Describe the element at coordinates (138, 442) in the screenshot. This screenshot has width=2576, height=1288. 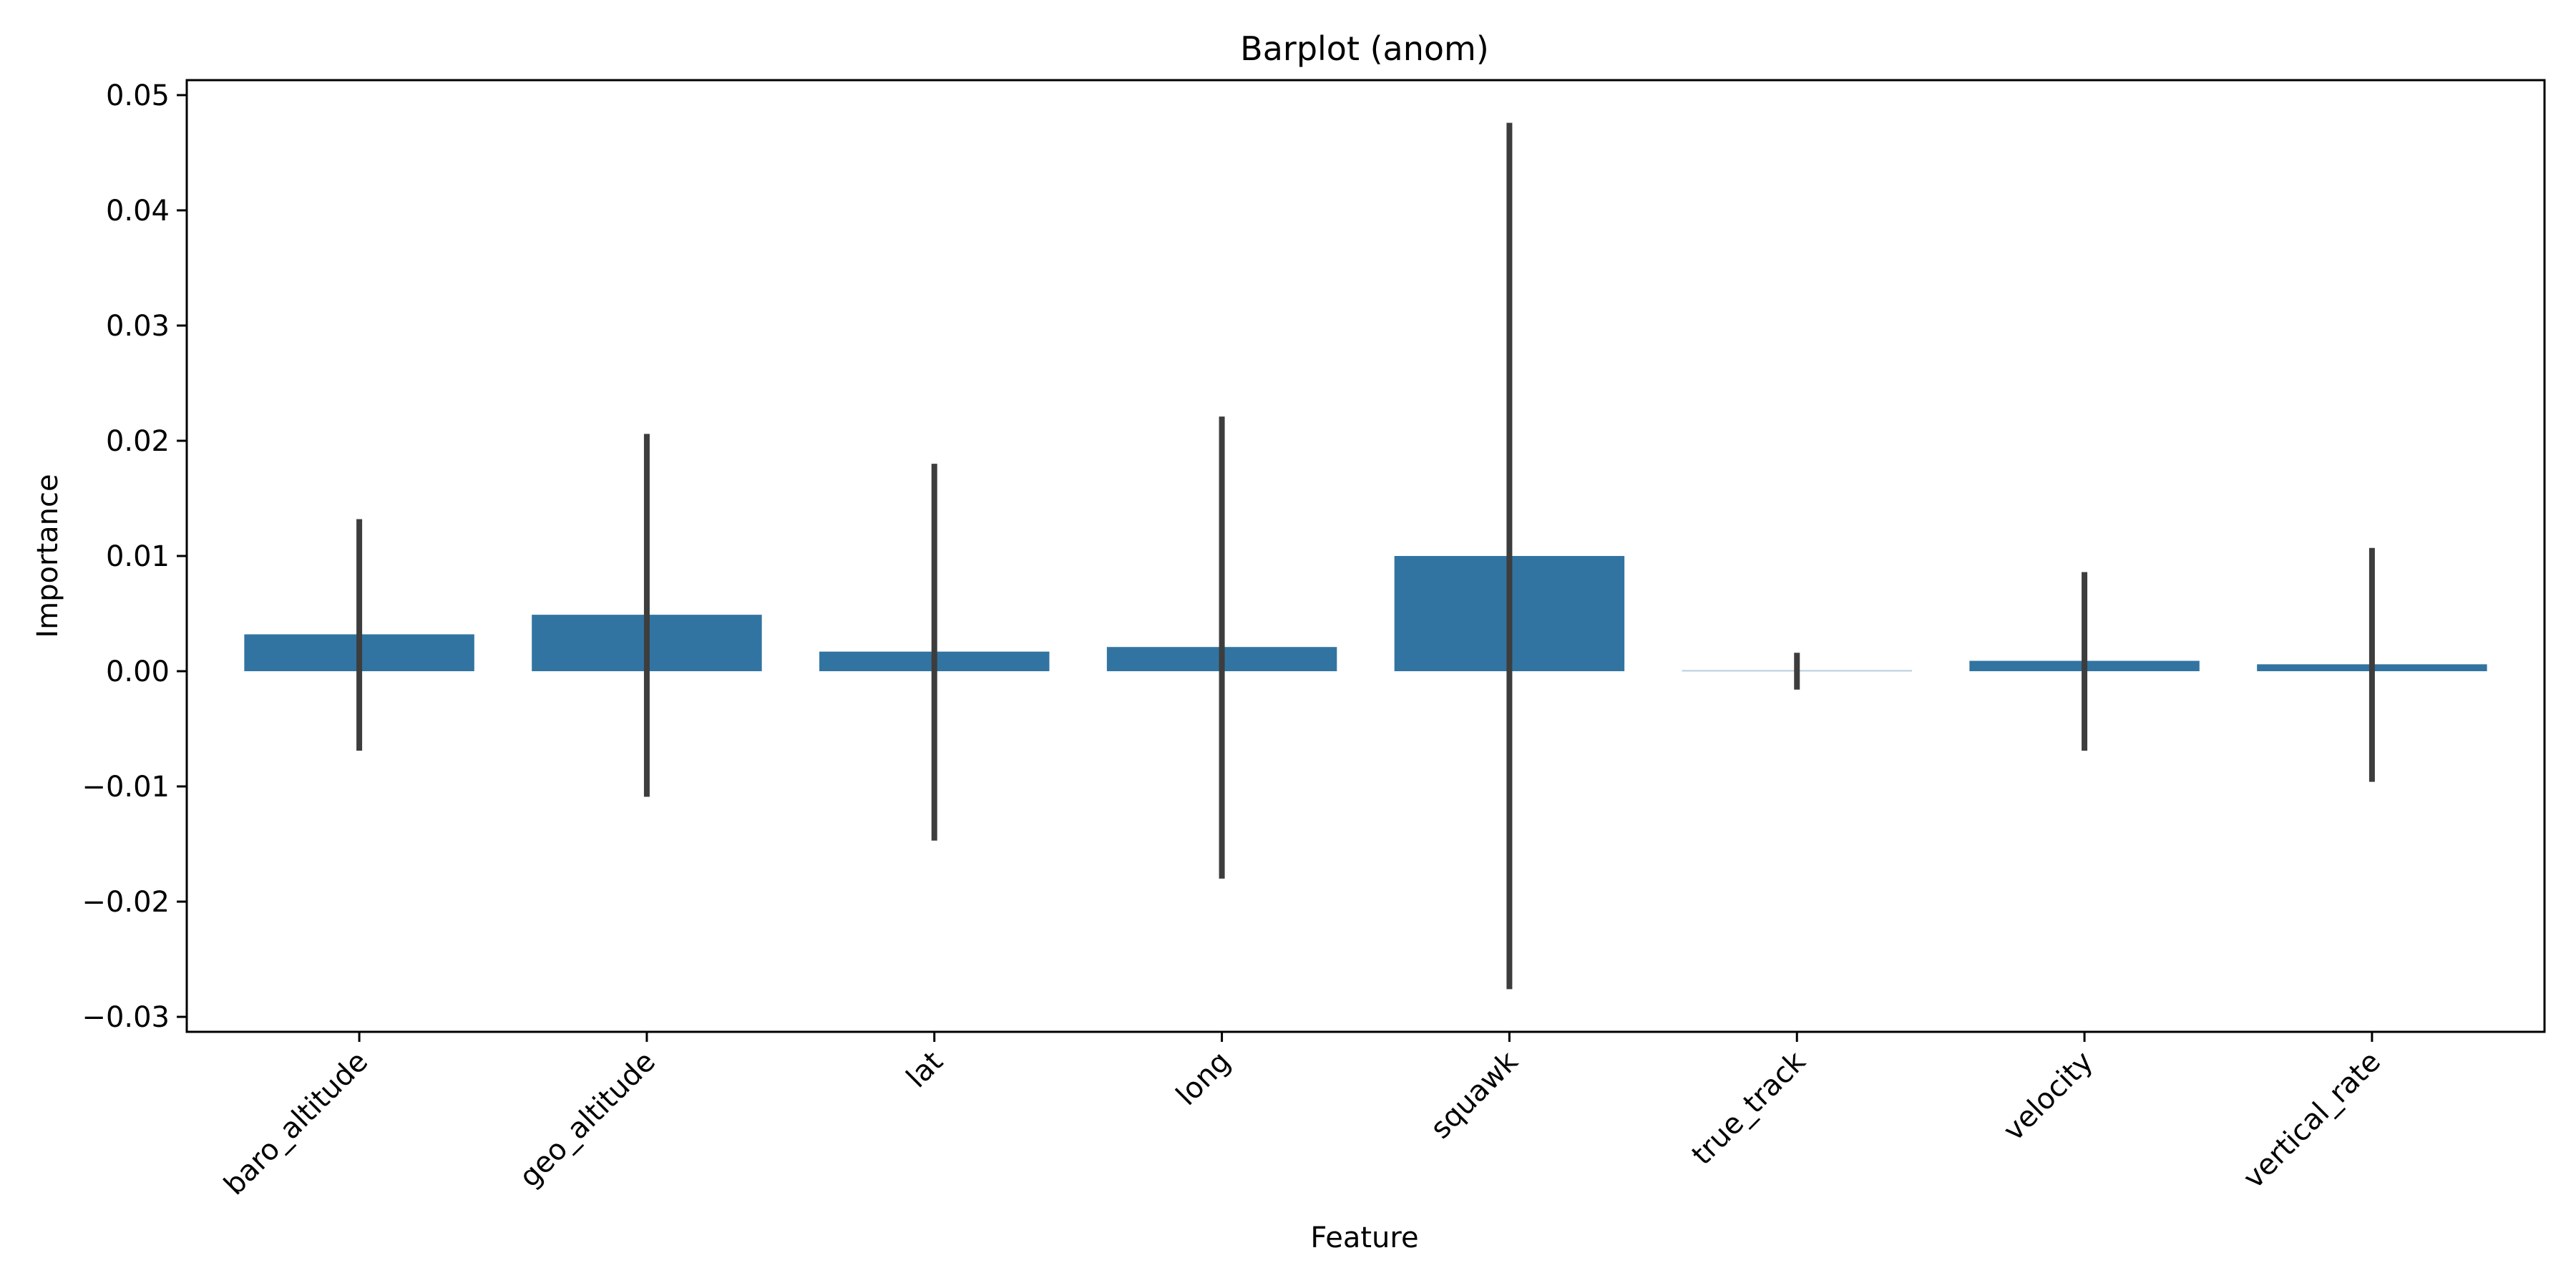
I see `y-tick-label: 0.02` at that location.